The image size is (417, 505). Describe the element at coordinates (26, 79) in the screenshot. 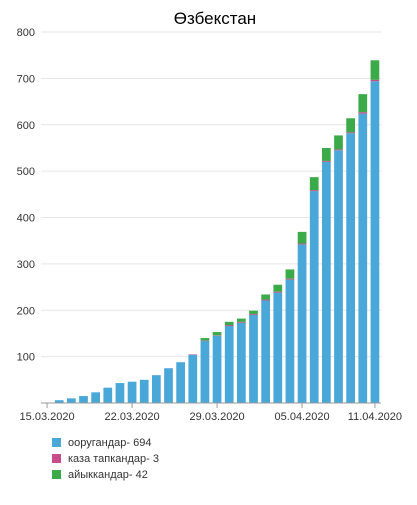

I see `y-tick-label: 700` at that location.